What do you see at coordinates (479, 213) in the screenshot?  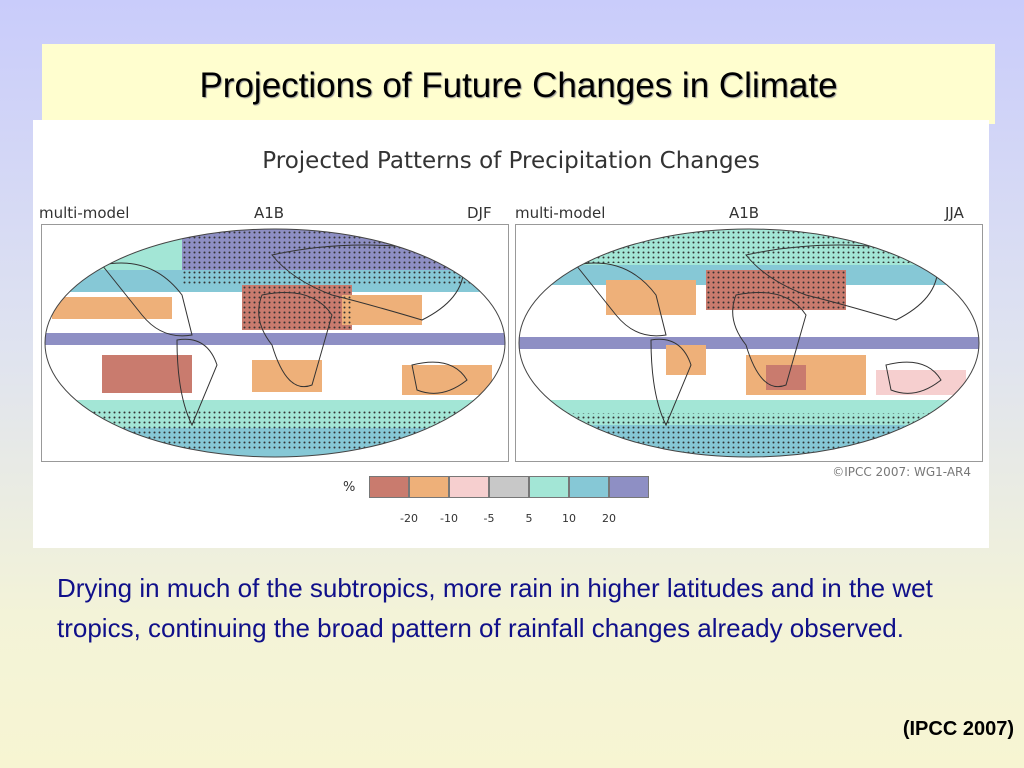 I see `panel-1-season-label: DJF` at bounding box center [479, 213].